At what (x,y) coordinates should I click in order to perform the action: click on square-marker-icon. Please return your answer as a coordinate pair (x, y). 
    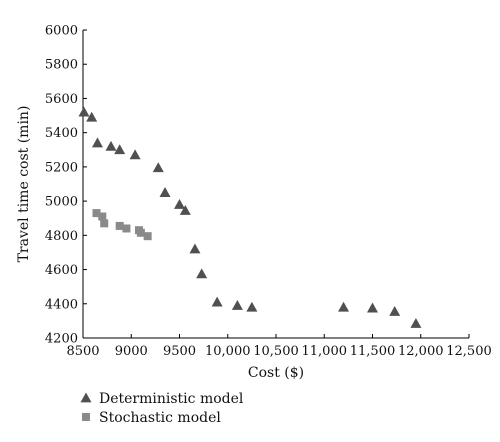
    Looking at the image, I should click on (86, 417).